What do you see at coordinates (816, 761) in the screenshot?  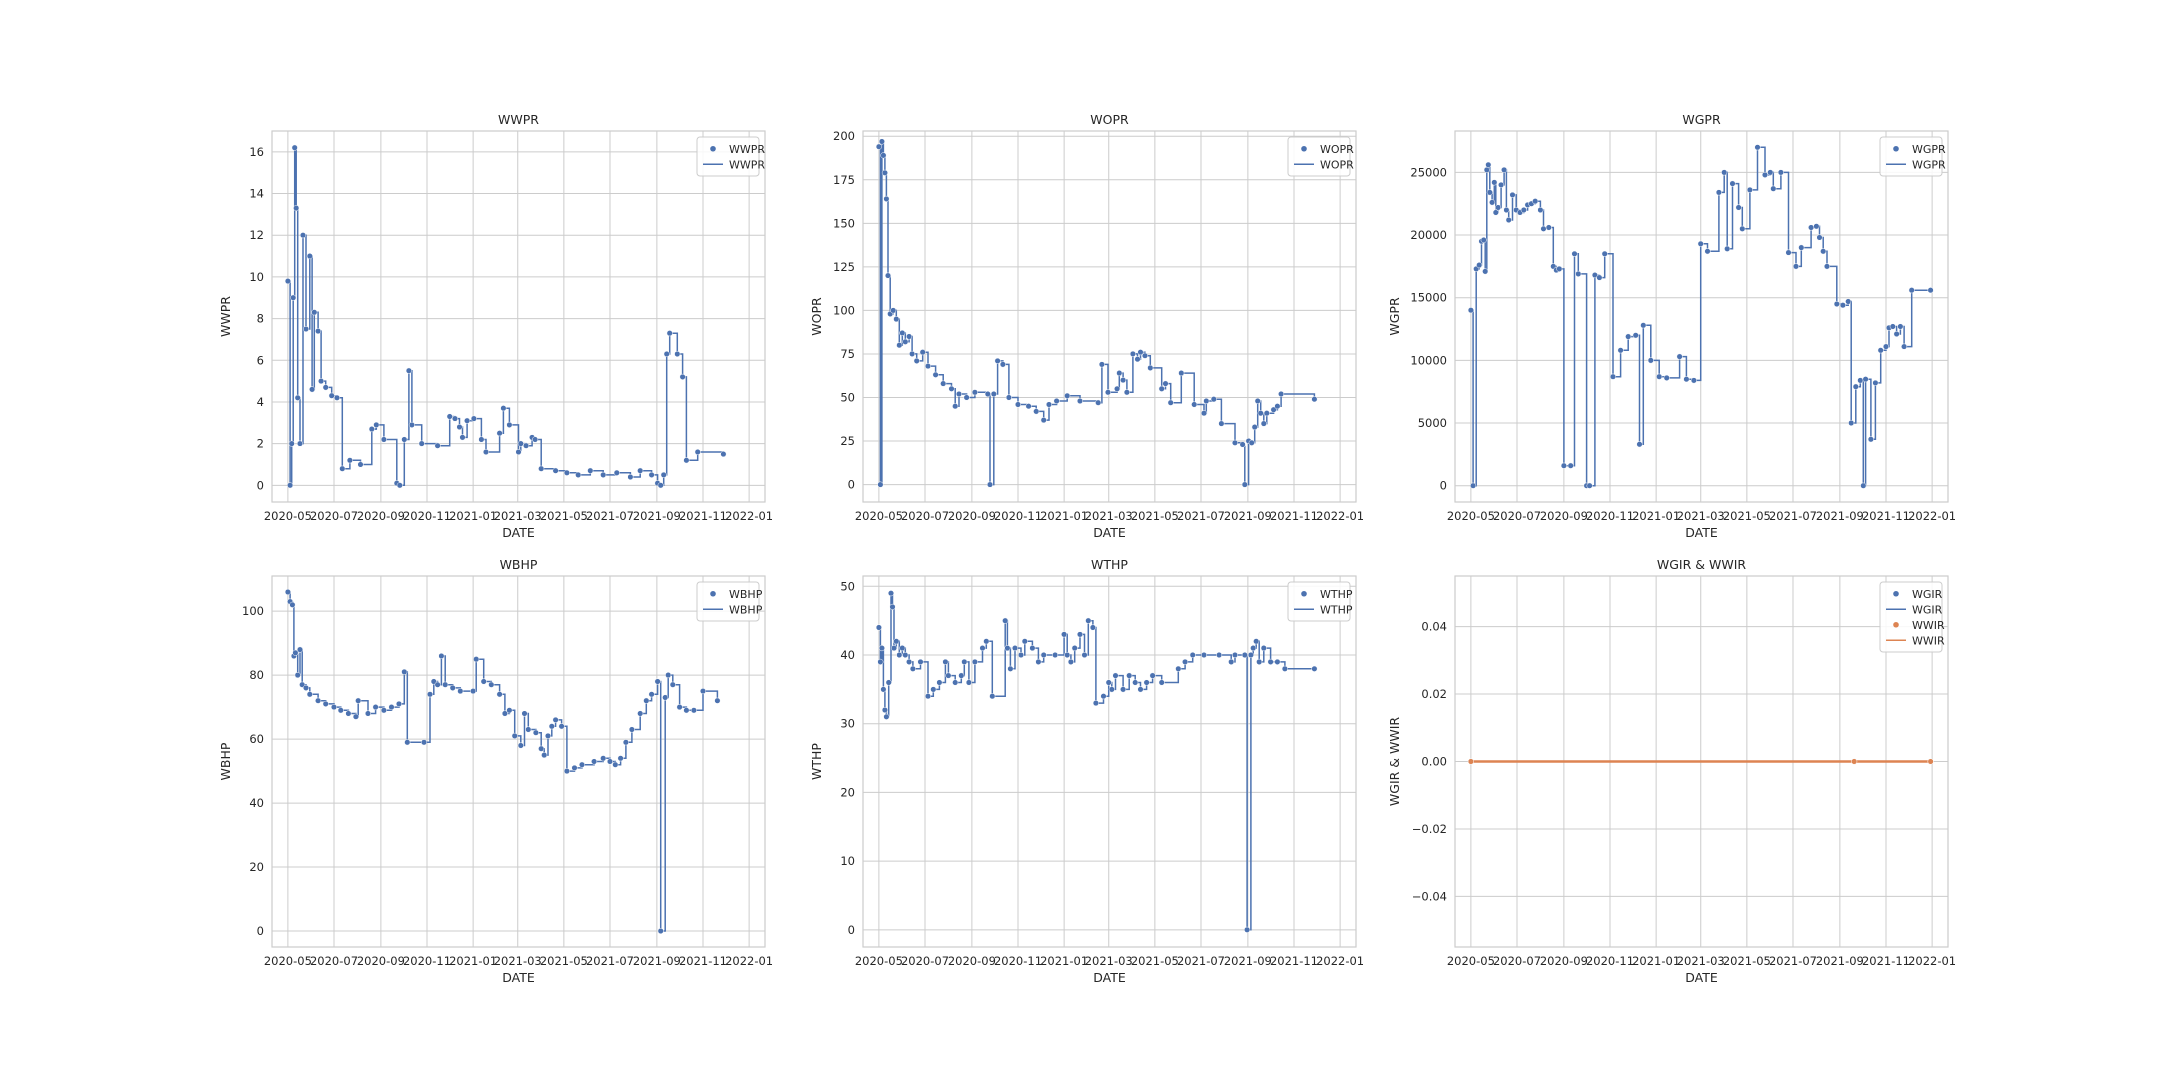 I see `y-axis-label: WTHP` at bounding box center [816, 761].